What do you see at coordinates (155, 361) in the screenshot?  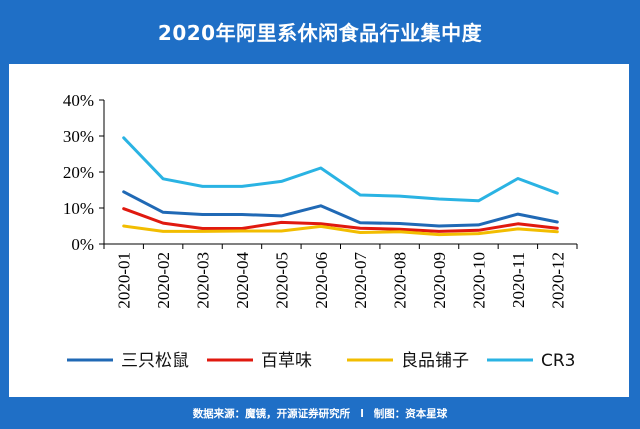 I see `legend-label: 三只松鼠` at bounding box center [155, 361].